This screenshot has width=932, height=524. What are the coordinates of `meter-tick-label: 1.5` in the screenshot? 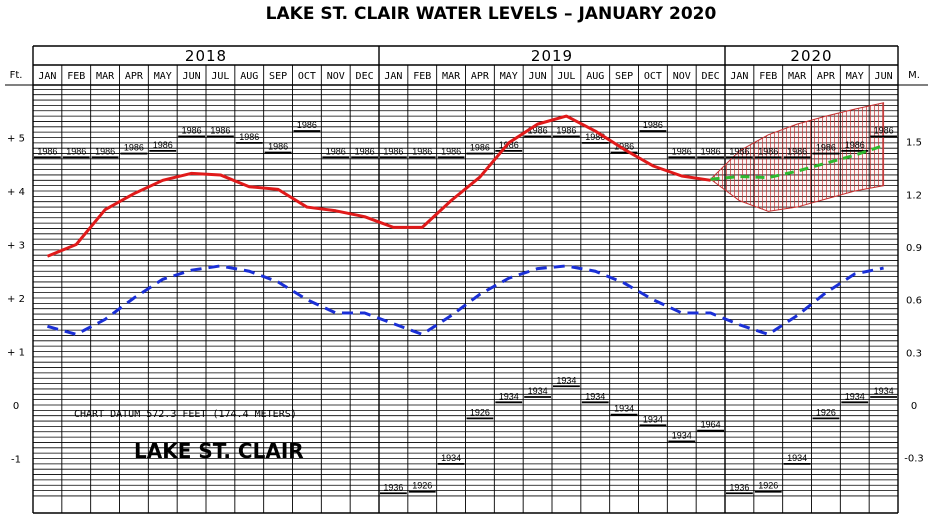 It's located at (914, 143).